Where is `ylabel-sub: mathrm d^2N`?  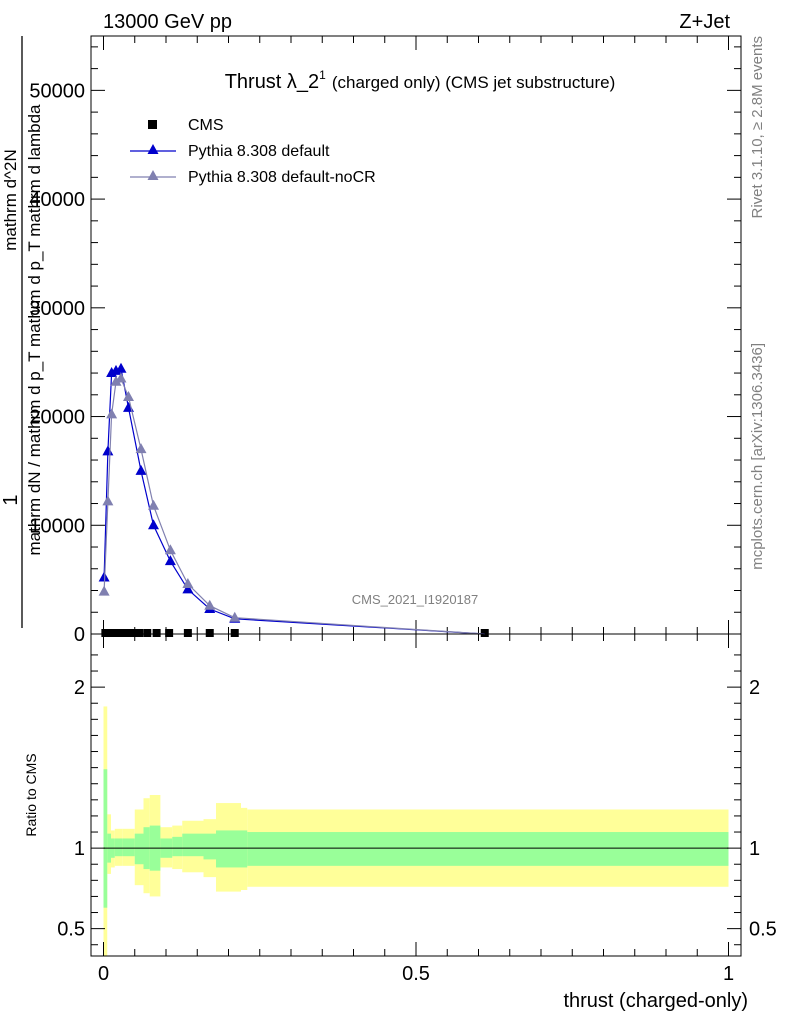 ylabel-sub: mathrm d^2N is located at coordinates (10, 200).